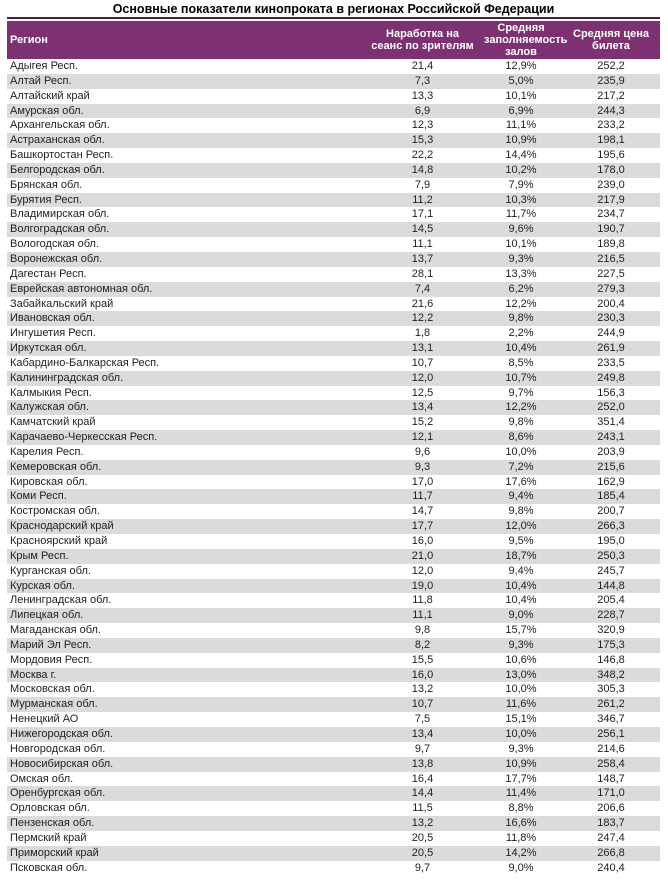  What do you see at coordinates (333, 511) in the screenshot?
I see `table-row: Костромская обл. 14,7 9,8% 200,7` at bounding box center [333, 511].